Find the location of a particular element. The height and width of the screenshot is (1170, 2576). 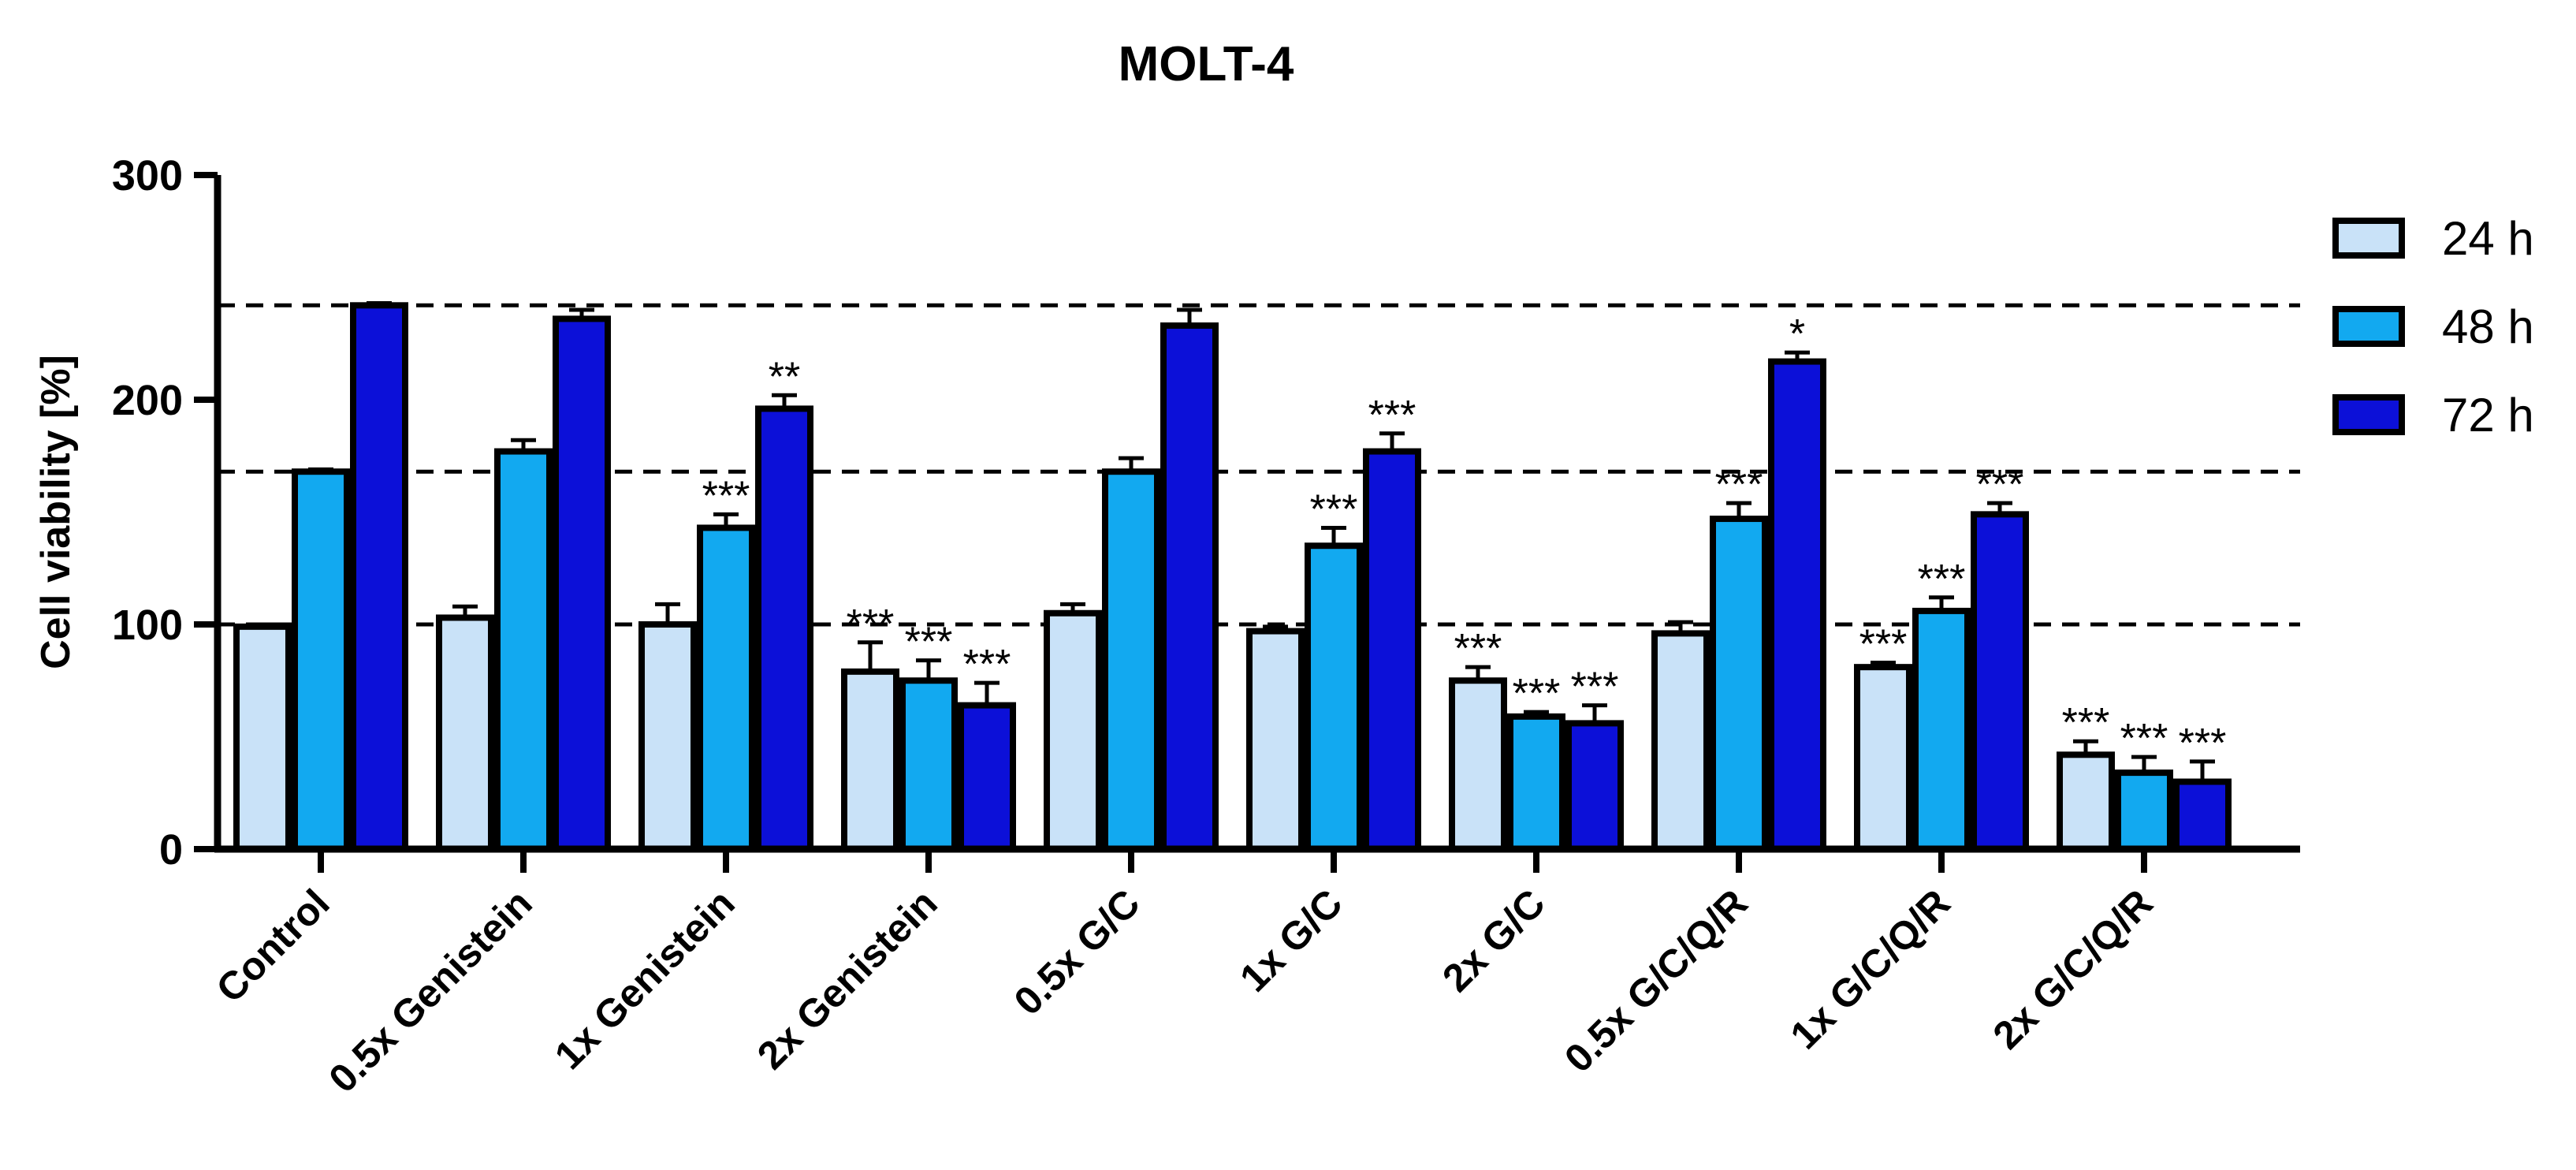

x-tick-label: 2x Genistein is located at coordinates (847, 979).